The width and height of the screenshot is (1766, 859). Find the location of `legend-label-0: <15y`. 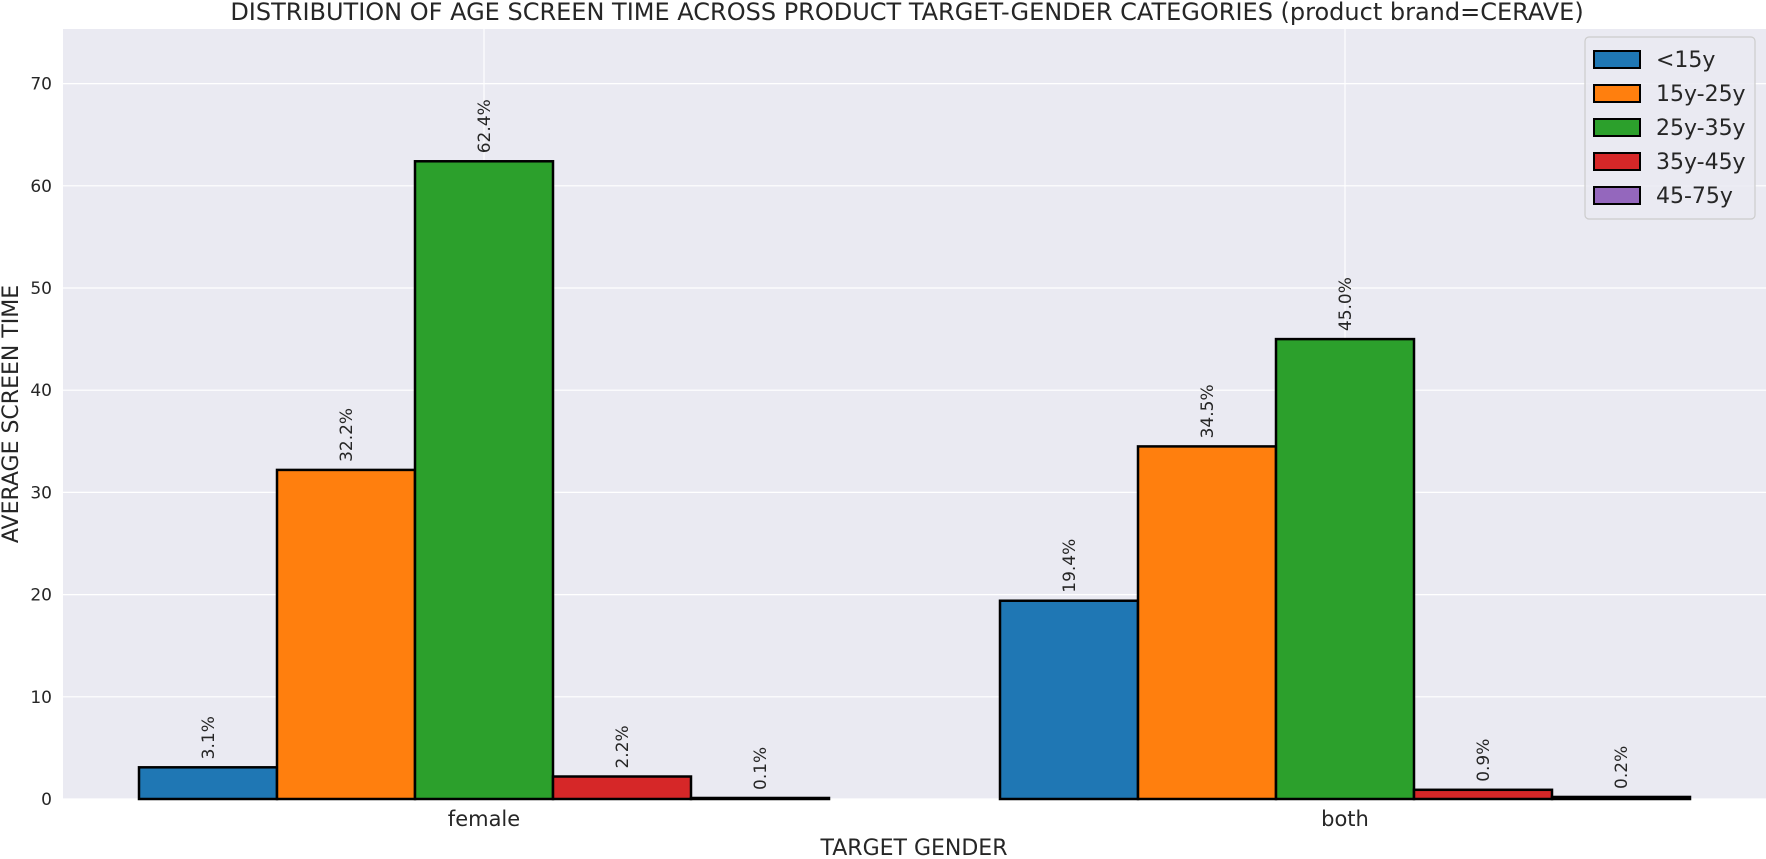

legend-label-0: <15y is located at coordinates (1685, 60).